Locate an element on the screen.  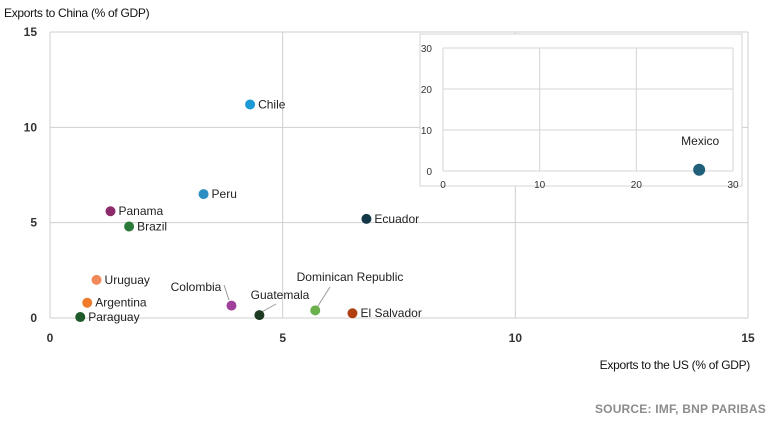
colombia-label: Colombia is located at coordinates (196, 287).